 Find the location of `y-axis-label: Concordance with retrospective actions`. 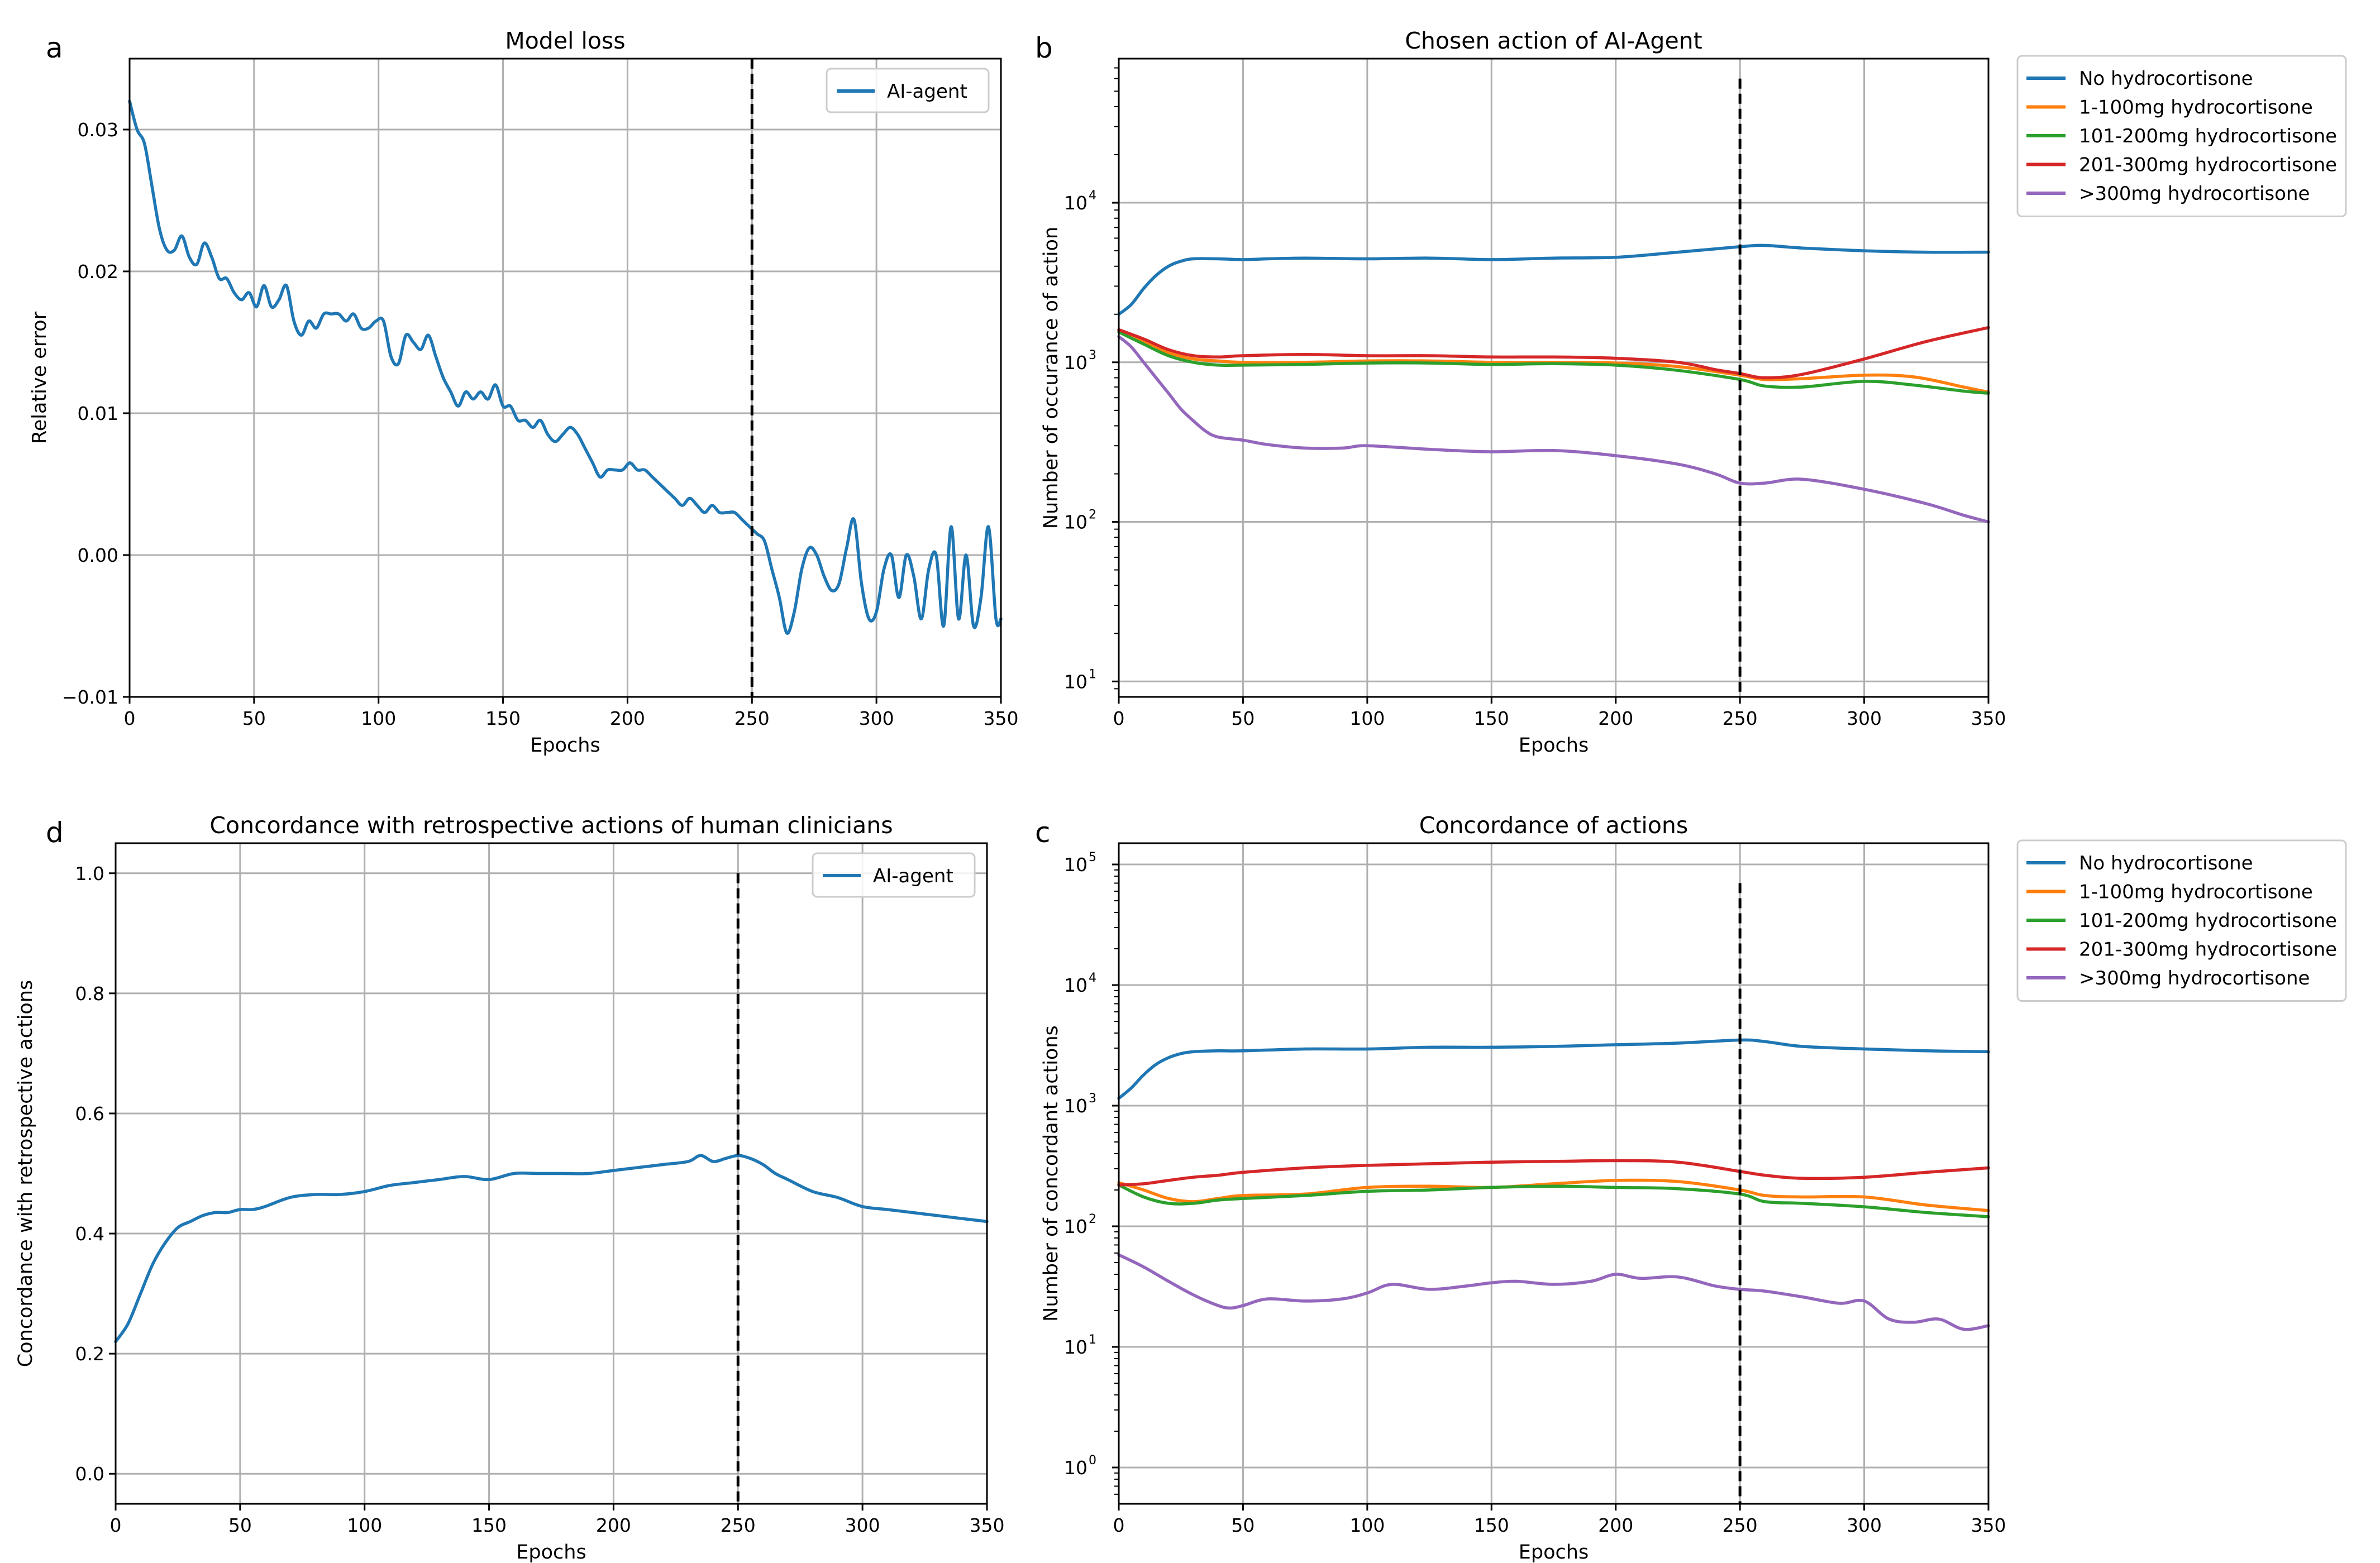

y-axis-label: Concordance with retrospective actions is located at coordinates (26, 1174).